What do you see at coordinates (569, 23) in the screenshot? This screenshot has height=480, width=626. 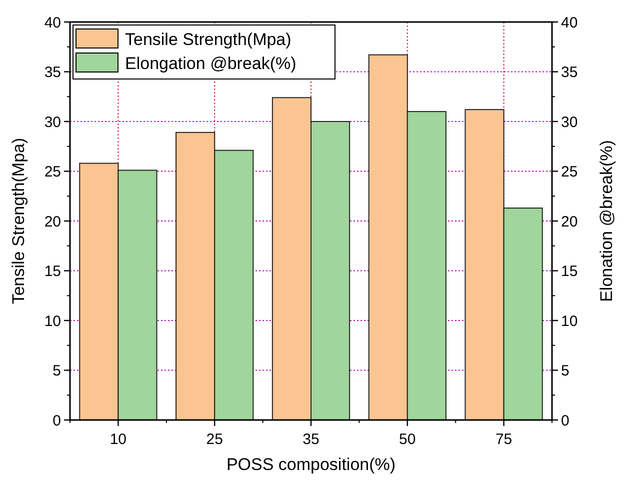 I see `y2-tick-label: 40` at bounding box center [569, 23].